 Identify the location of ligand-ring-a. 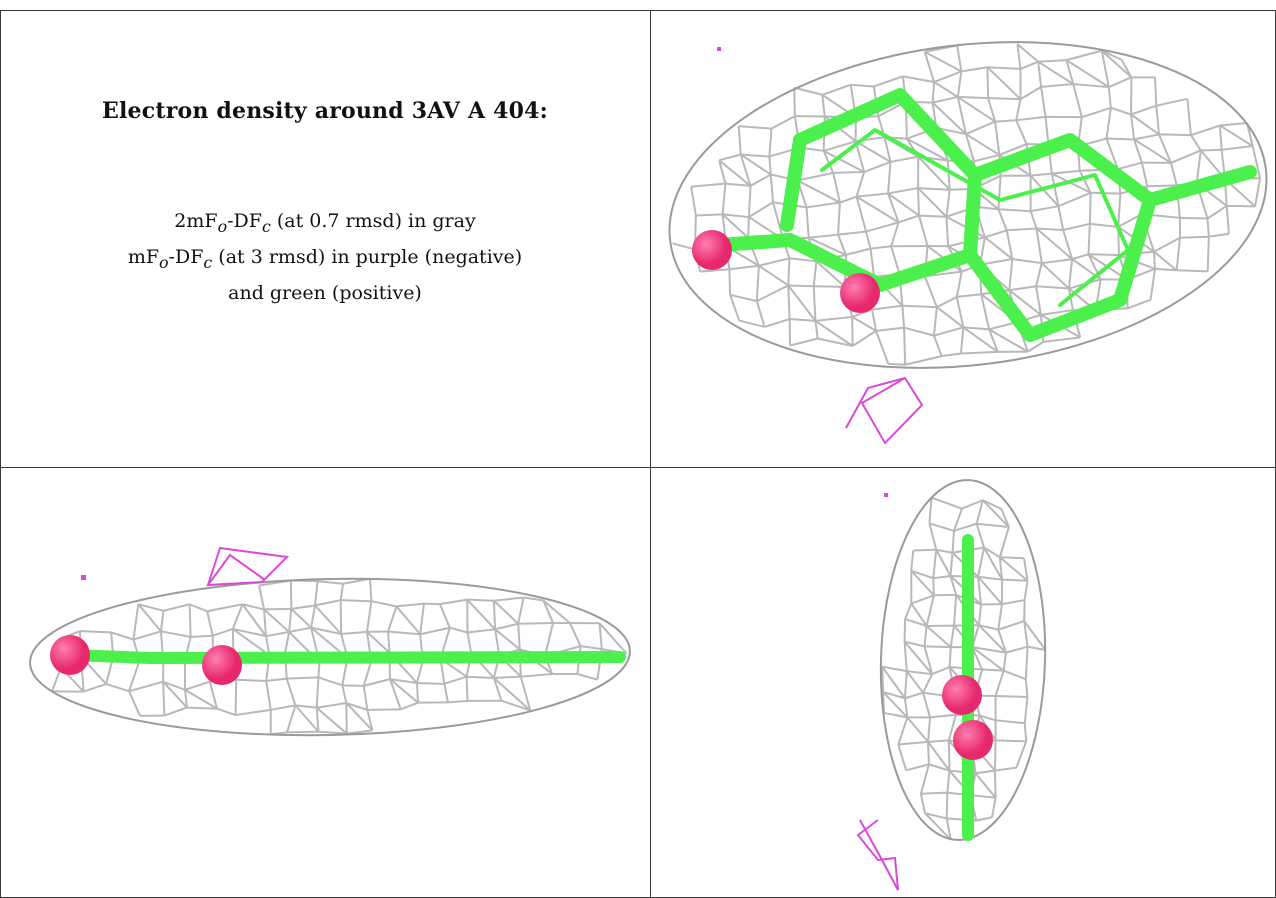
(847, 190).